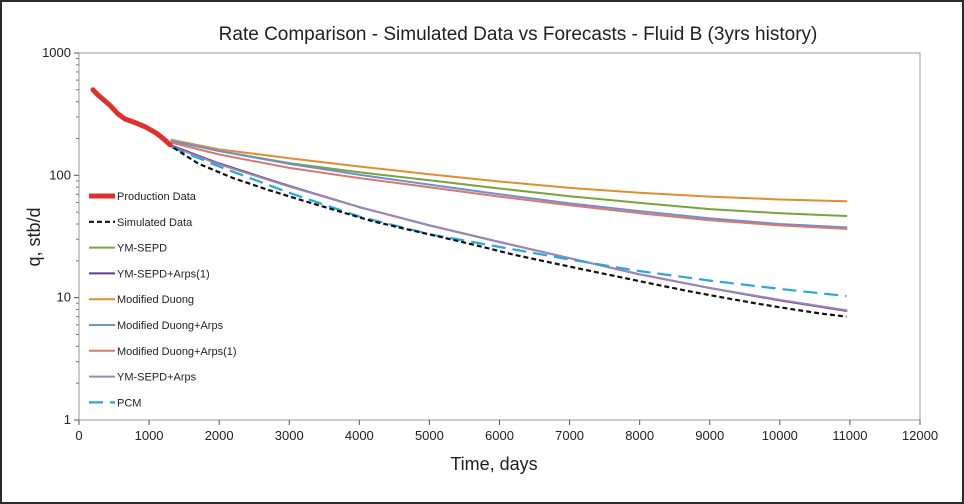  I want to click on x-tick-label: 5000, so click(429, 435).